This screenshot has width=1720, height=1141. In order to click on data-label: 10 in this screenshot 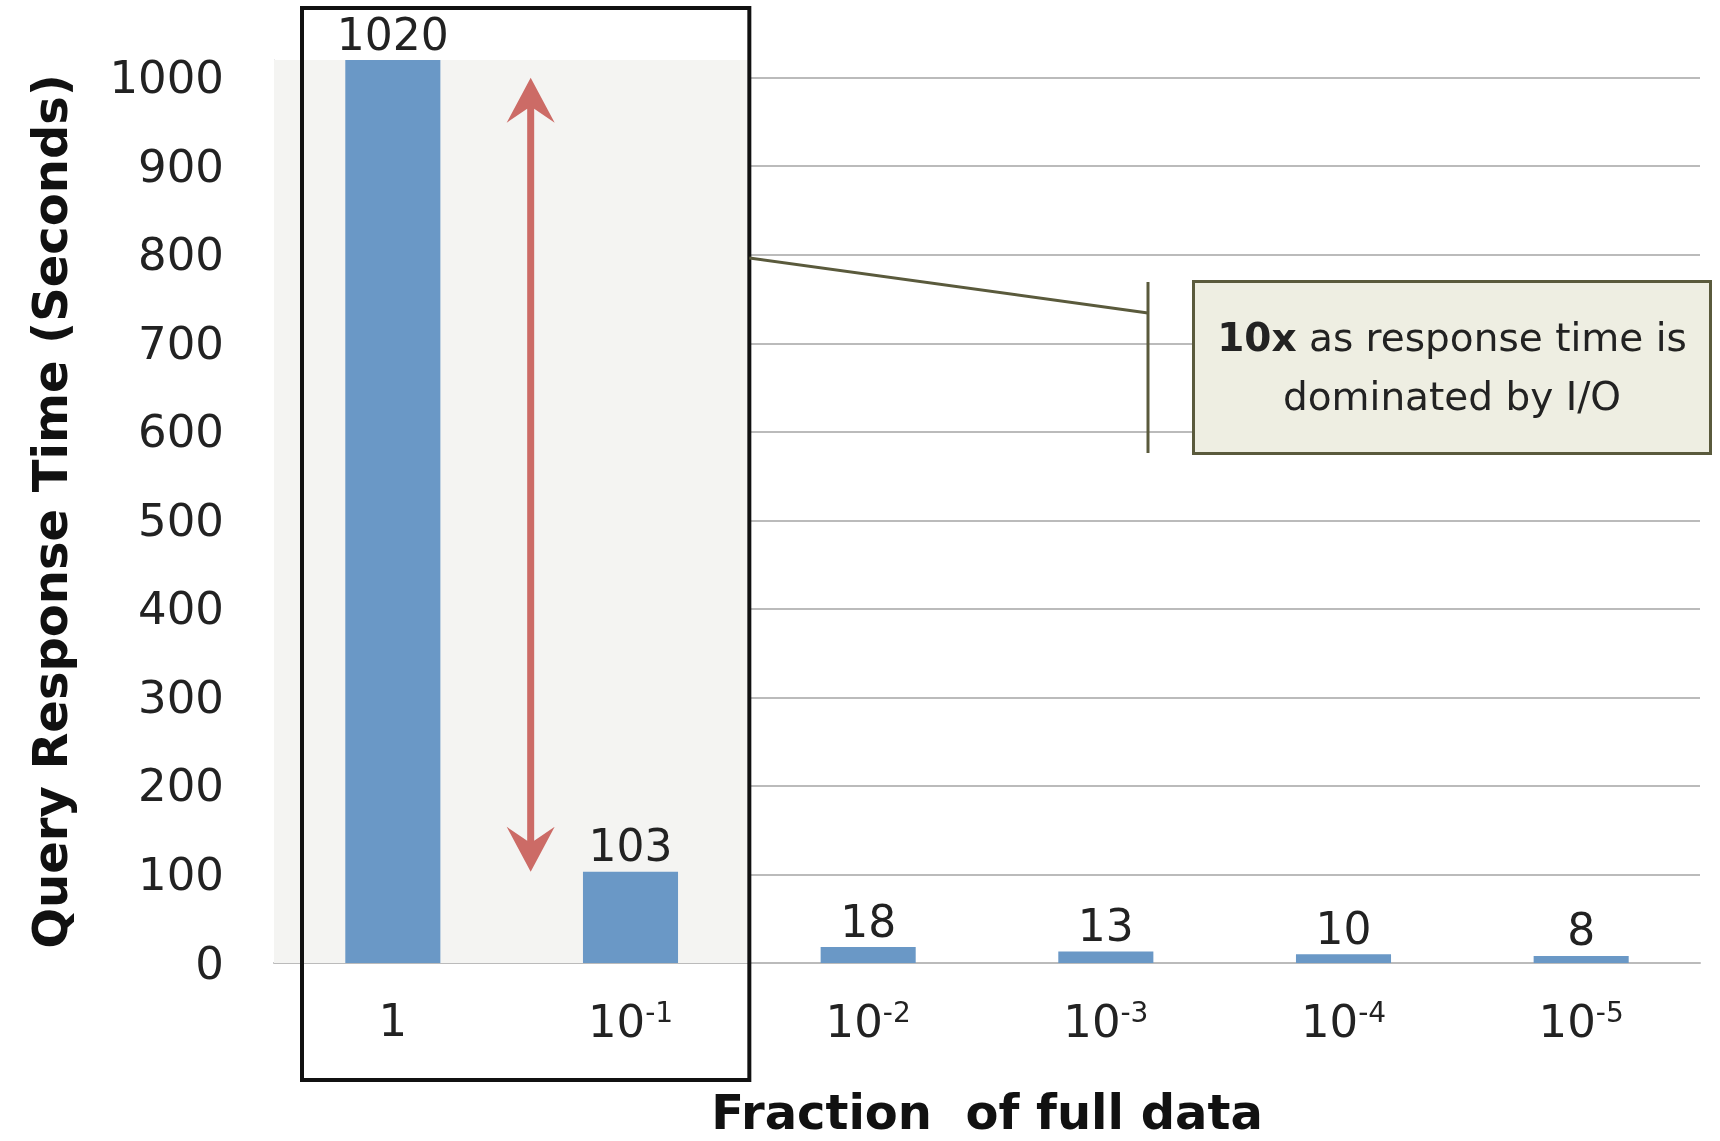, I will do `click(1343, 928)`.